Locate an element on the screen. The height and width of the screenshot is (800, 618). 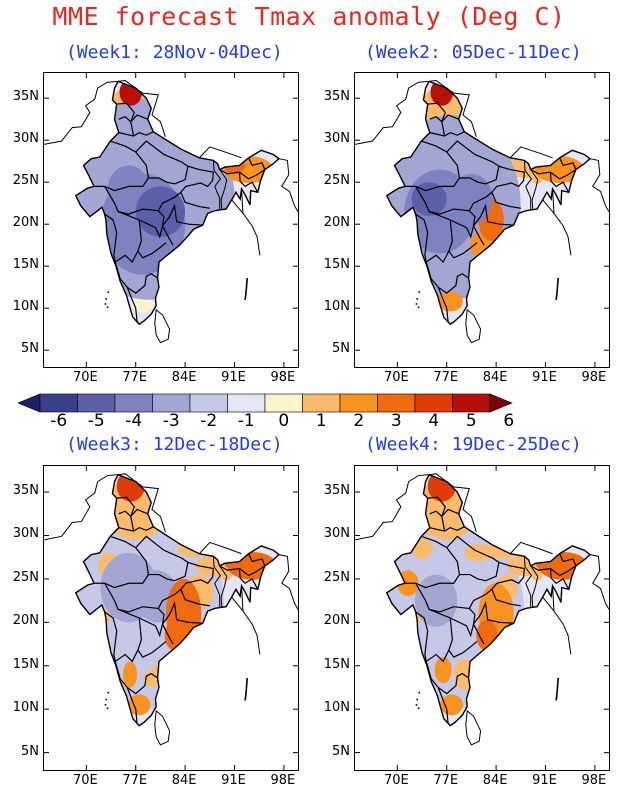
colorbar-tick-label: 3 is located at coordinates (396, 421).